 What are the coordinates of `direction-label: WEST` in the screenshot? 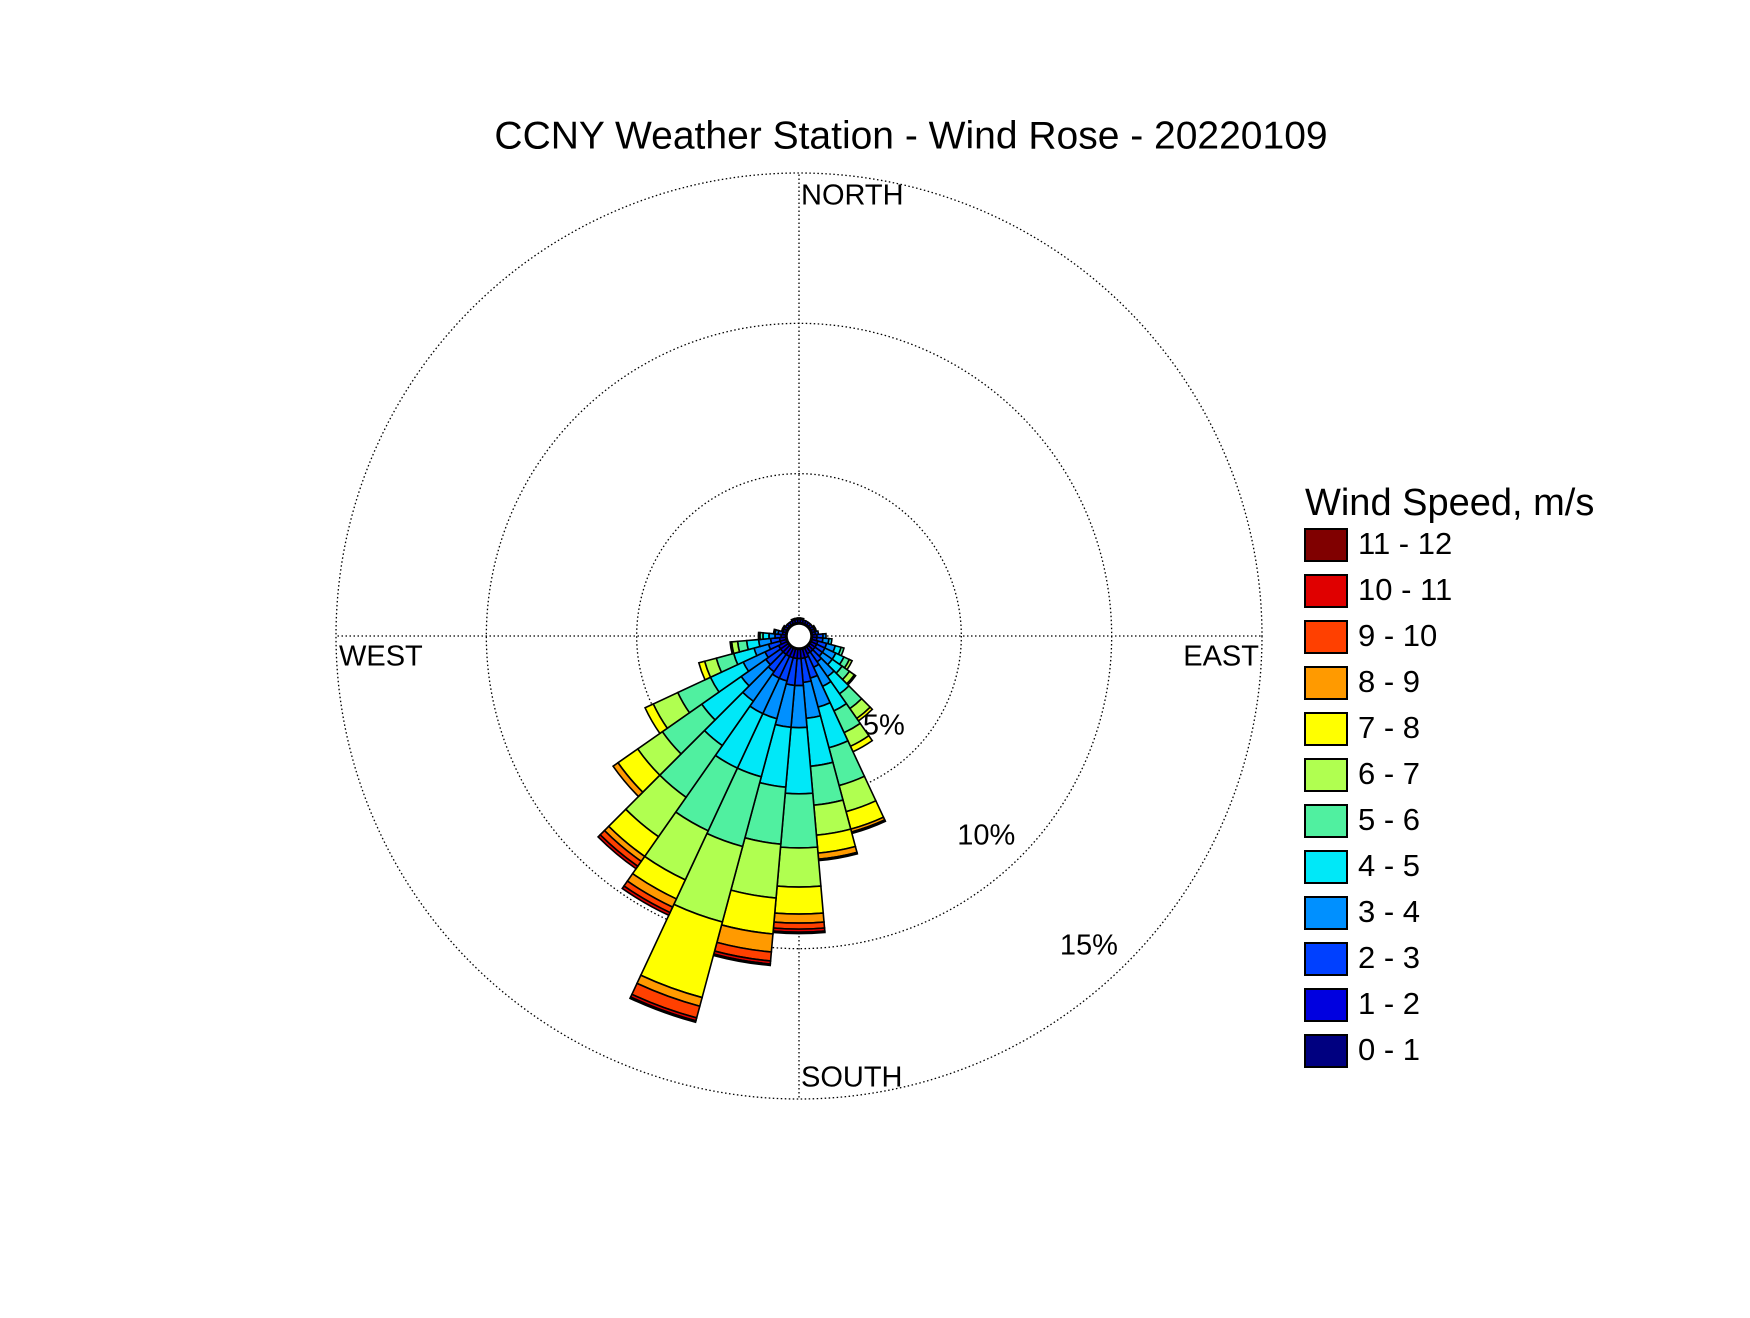 It's located at (381, 657).